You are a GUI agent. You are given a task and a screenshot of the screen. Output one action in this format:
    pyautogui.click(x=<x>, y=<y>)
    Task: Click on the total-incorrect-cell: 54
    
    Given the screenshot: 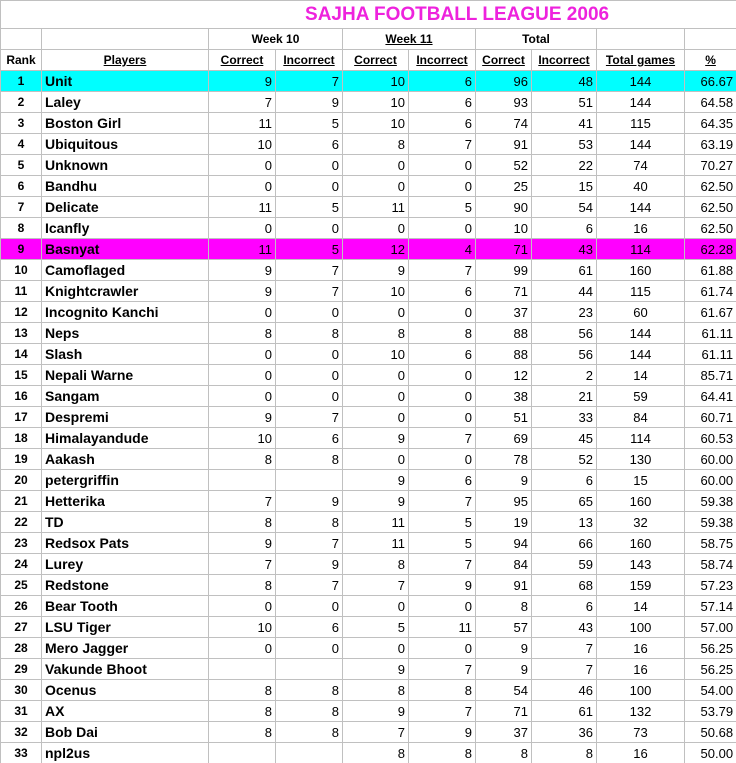 What is the action you would take?
    pyautogui.click(x=564, y=207)
    